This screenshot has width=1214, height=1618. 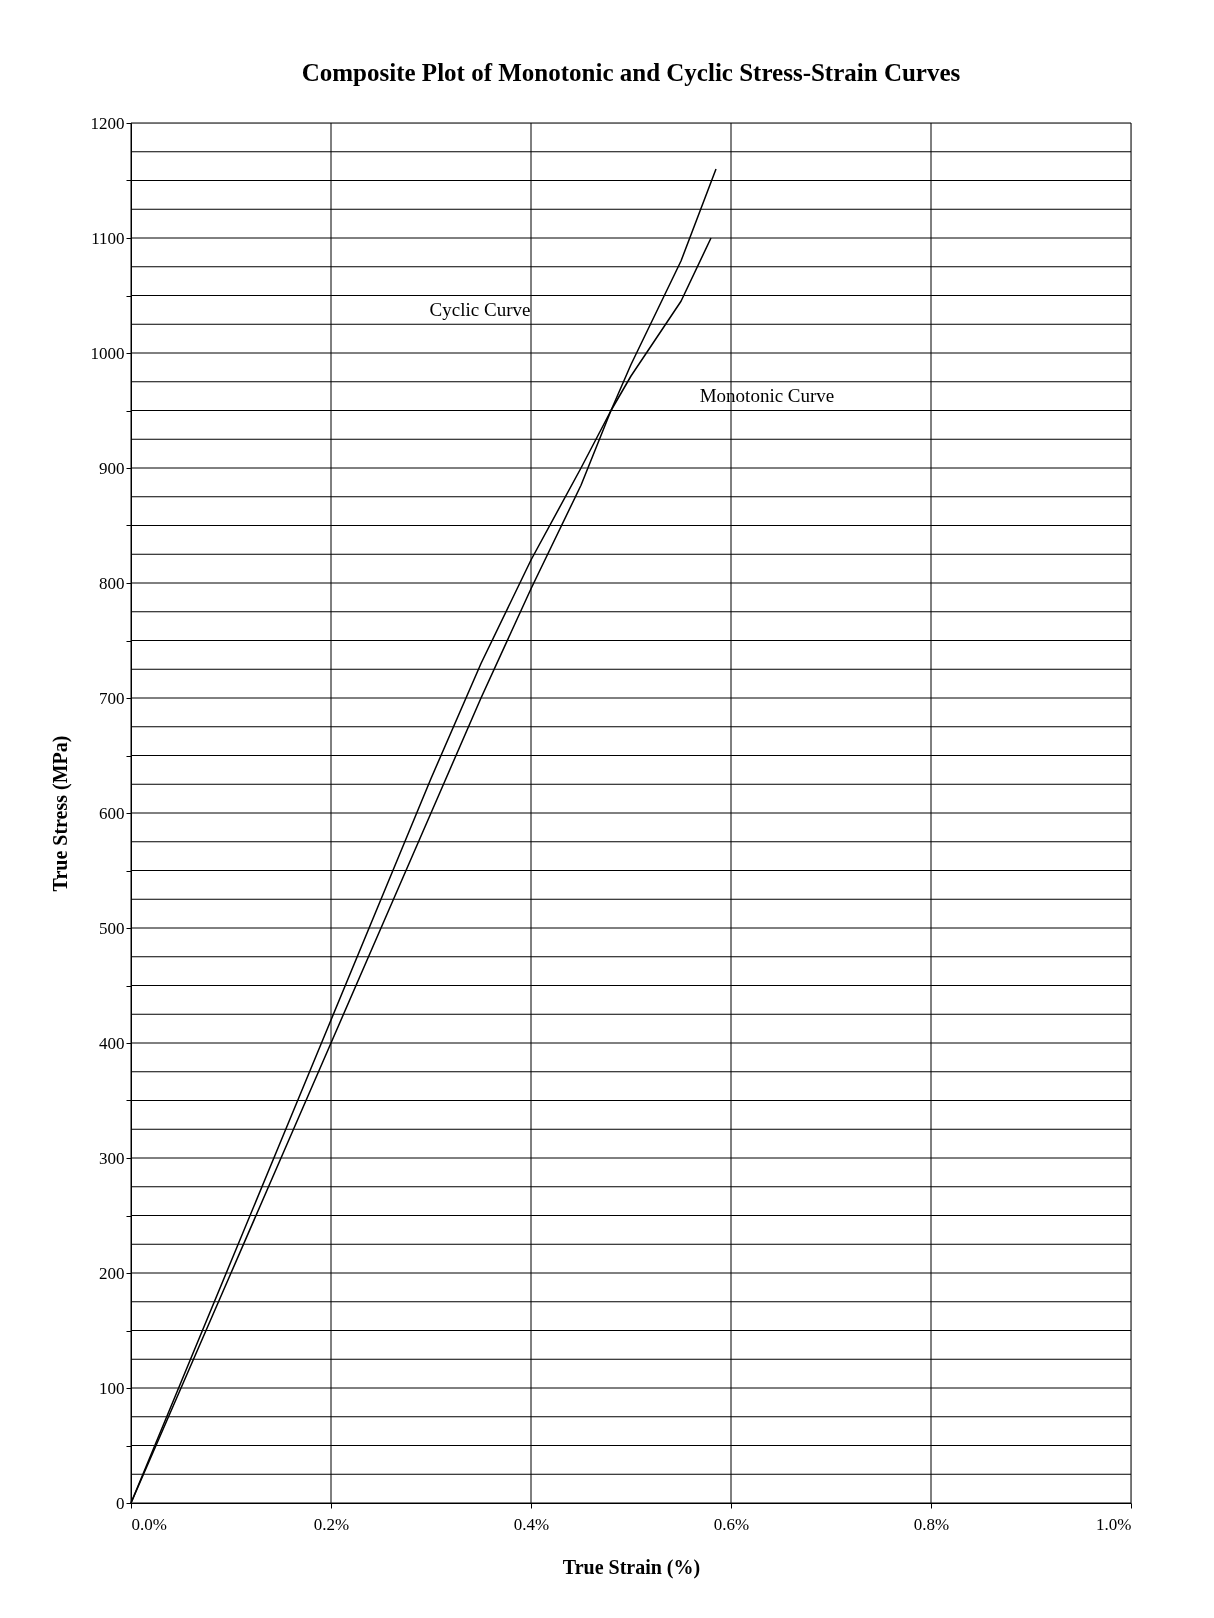 I want to click on y-tick-label: 300, so click(x=112, y=1158).